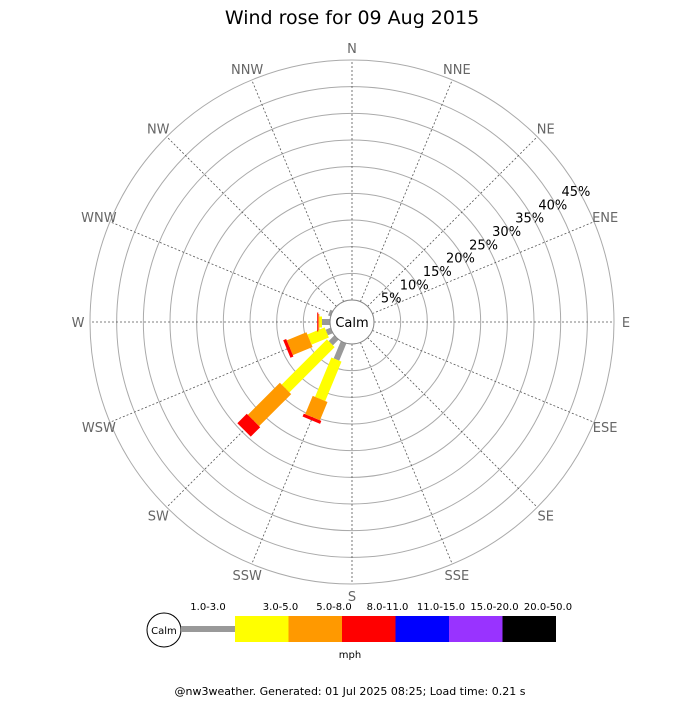  Describe the element at coordinates (247, 70) in the screenshot. I see `direction-label-nnw: NNW` at that location.